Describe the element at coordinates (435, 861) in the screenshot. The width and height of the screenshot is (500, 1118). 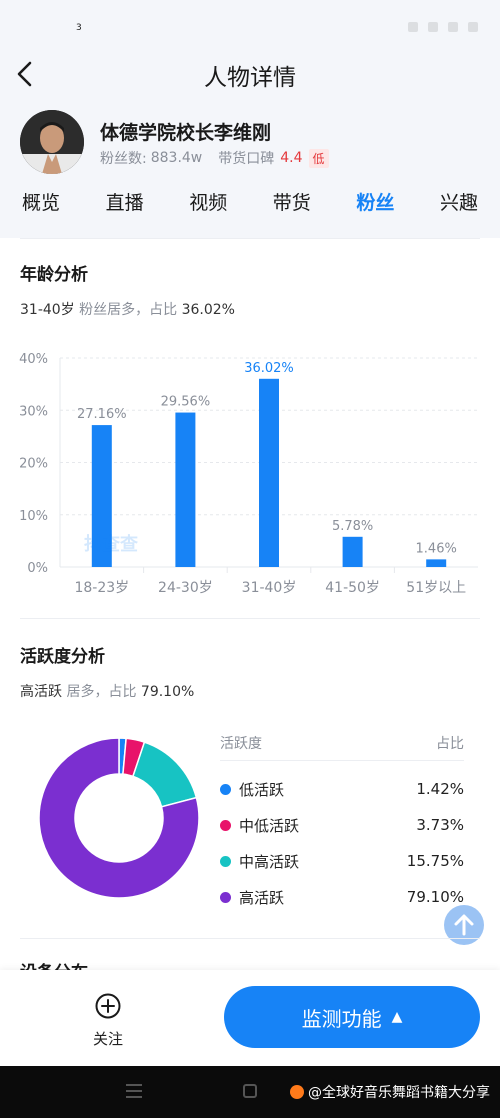
I see `legend-value: 15.75%` at that location.